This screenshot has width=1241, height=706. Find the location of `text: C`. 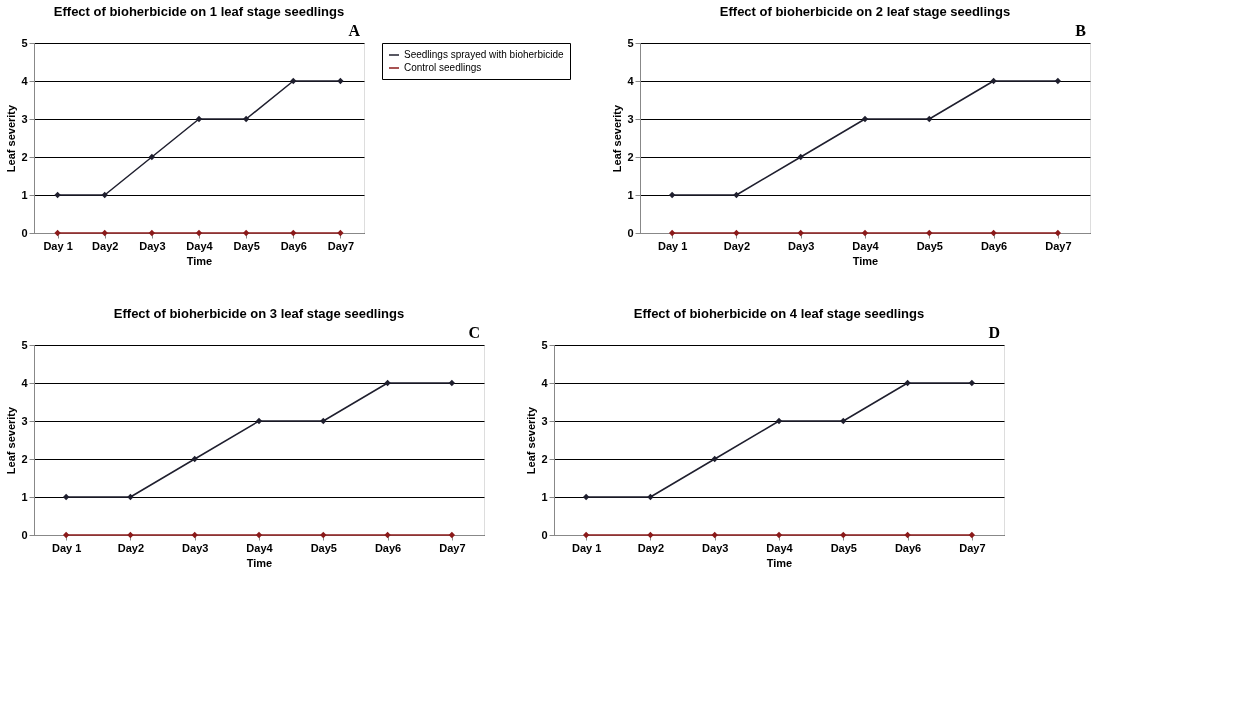

text: C is located at coordinates (474, 332).